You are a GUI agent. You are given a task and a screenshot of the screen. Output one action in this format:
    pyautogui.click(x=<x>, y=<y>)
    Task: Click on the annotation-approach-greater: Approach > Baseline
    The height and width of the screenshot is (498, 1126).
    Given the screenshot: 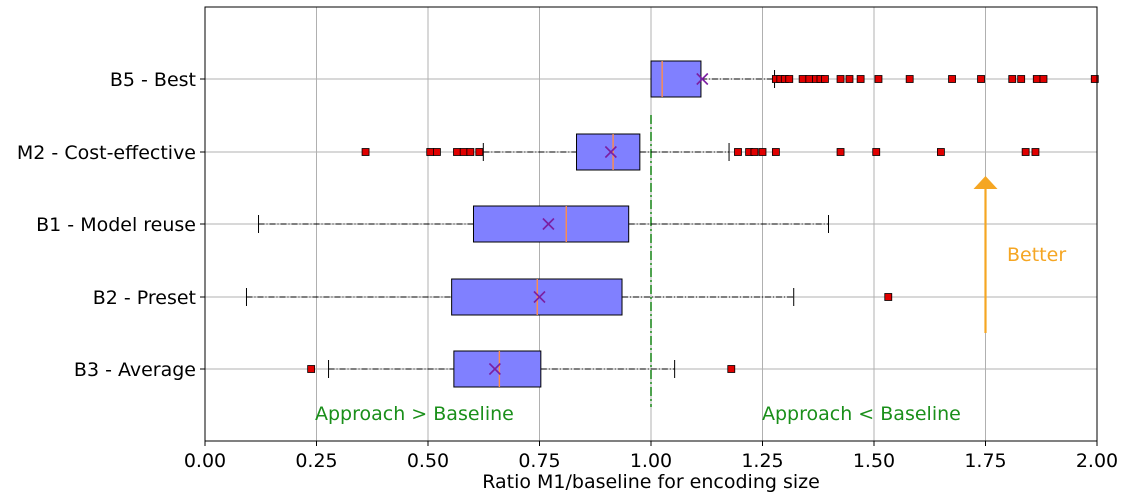 What is the action you would take?
    pyautogui.click(x=414, y=414)
    